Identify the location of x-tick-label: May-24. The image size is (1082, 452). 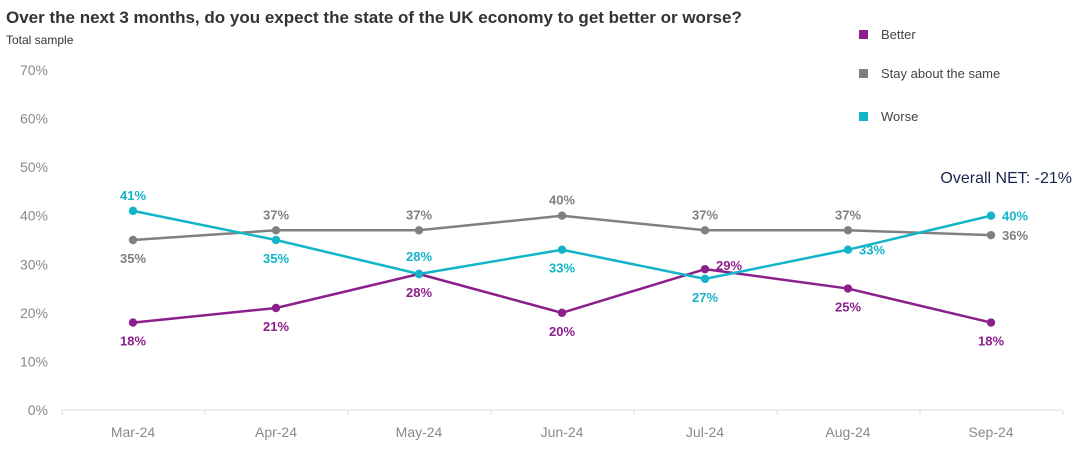
(419, 432).